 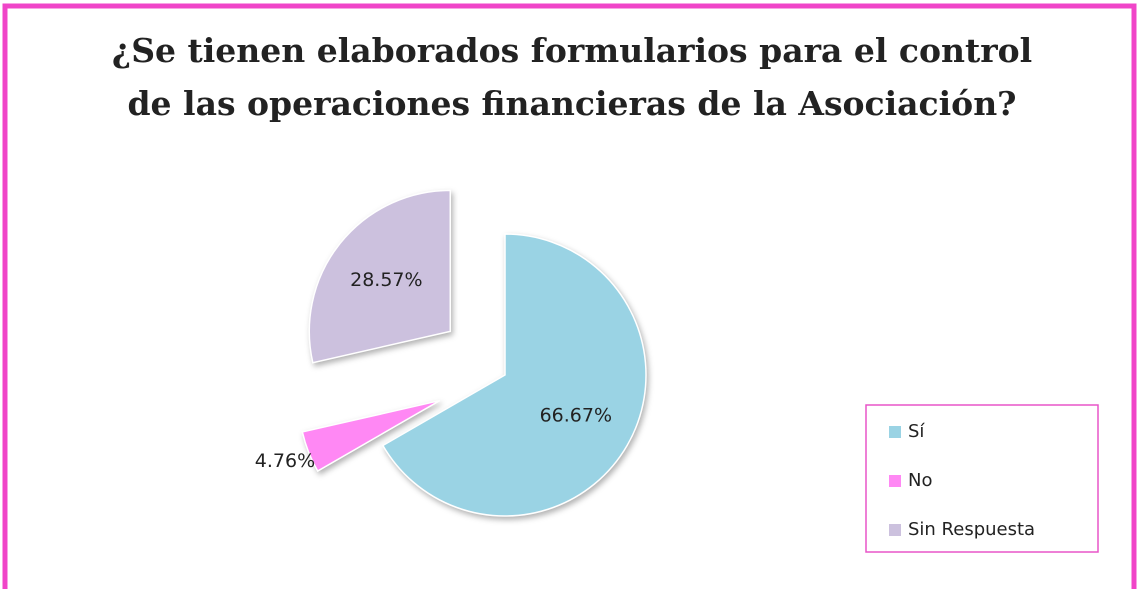 I want to click on legend-label: No, so click(x=920, y=480).